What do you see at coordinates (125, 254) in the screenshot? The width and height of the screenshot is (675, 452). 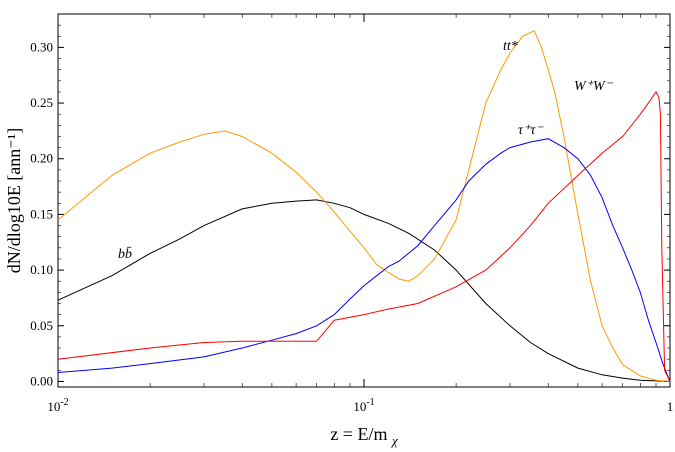 I see `series-label-0: bb̄` at bounding box center [125, 254].